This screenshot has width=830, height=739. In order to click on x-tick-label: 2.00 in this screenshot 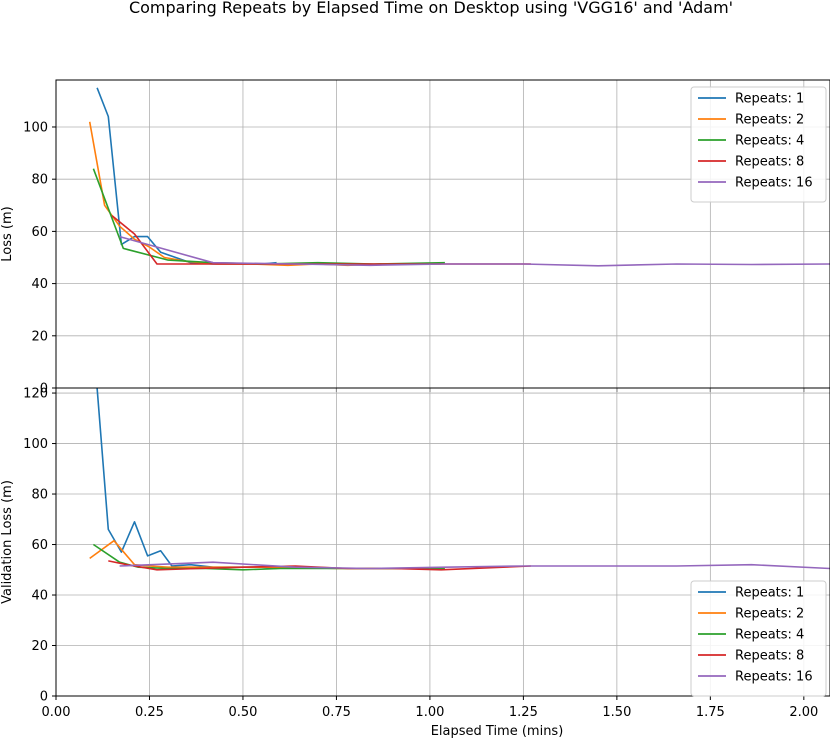, I will do `click(803, 712)`.